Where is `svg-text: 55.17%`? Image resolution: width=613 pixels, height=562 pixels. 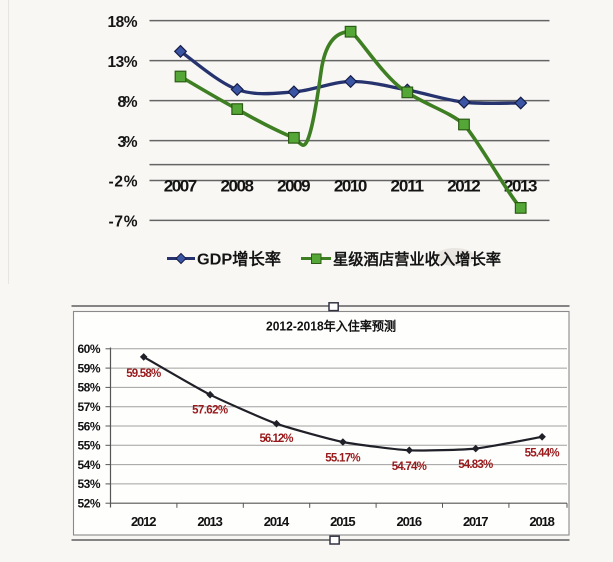 svg-text: 55.17% is located at coordinates (342, 459).